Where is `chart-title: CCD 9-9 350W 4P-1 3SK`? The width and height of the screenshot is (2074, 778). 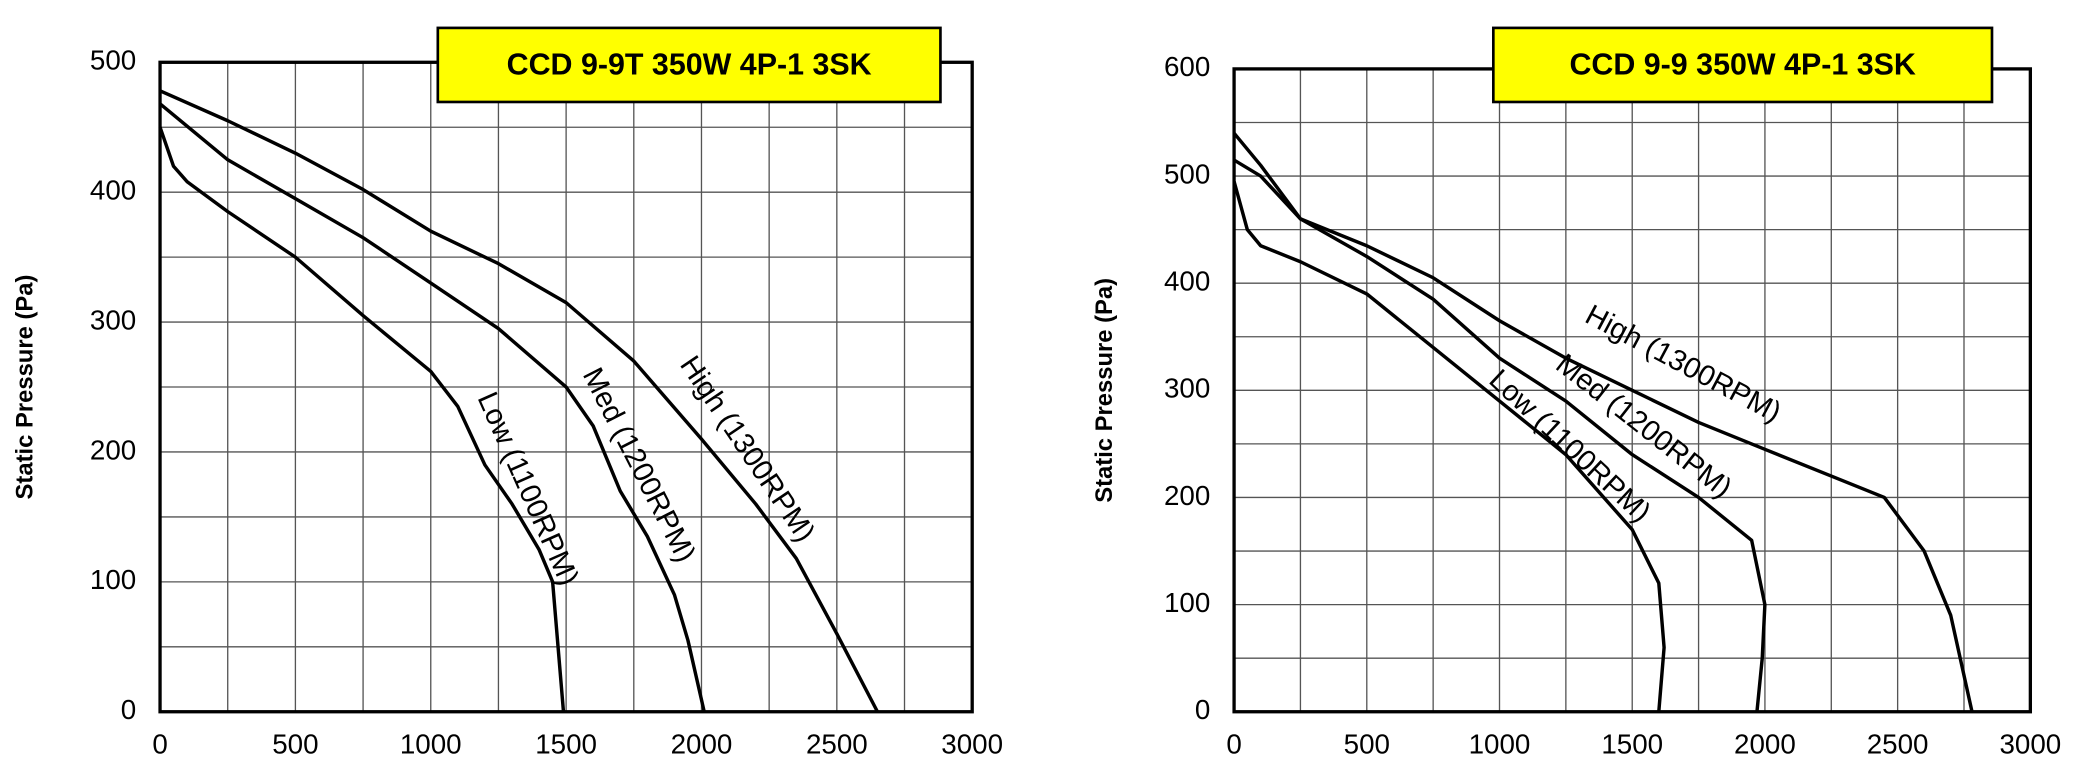
chart-title: CCD 9-9 350W 4P-1 3SK is located at coordinates (1742, 64).